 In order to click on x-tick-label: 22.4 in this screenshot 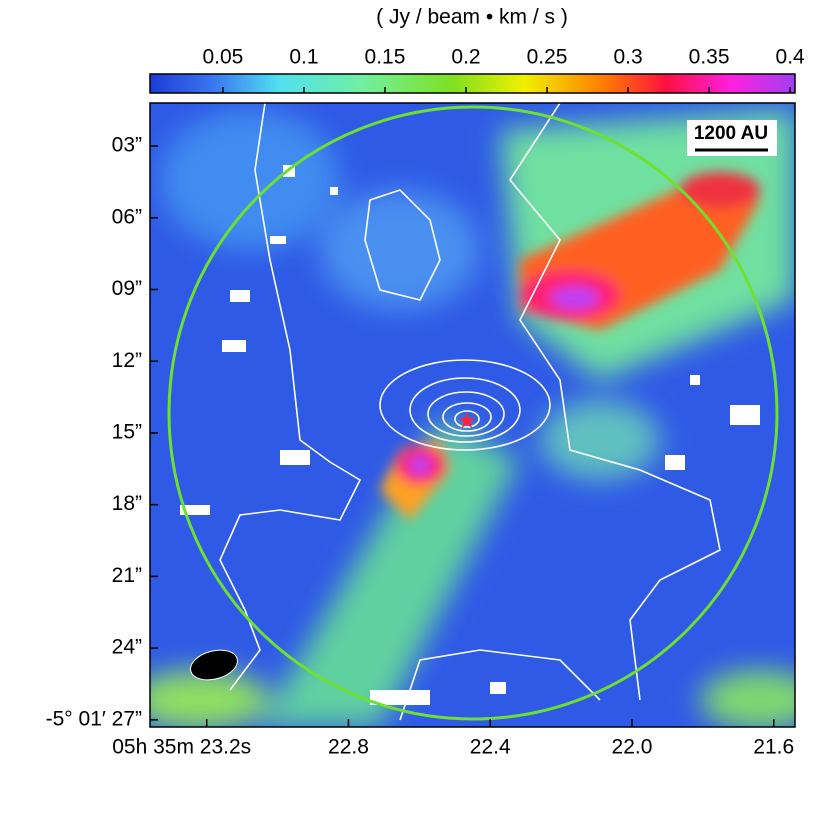, I will do `click(490, 747)`.